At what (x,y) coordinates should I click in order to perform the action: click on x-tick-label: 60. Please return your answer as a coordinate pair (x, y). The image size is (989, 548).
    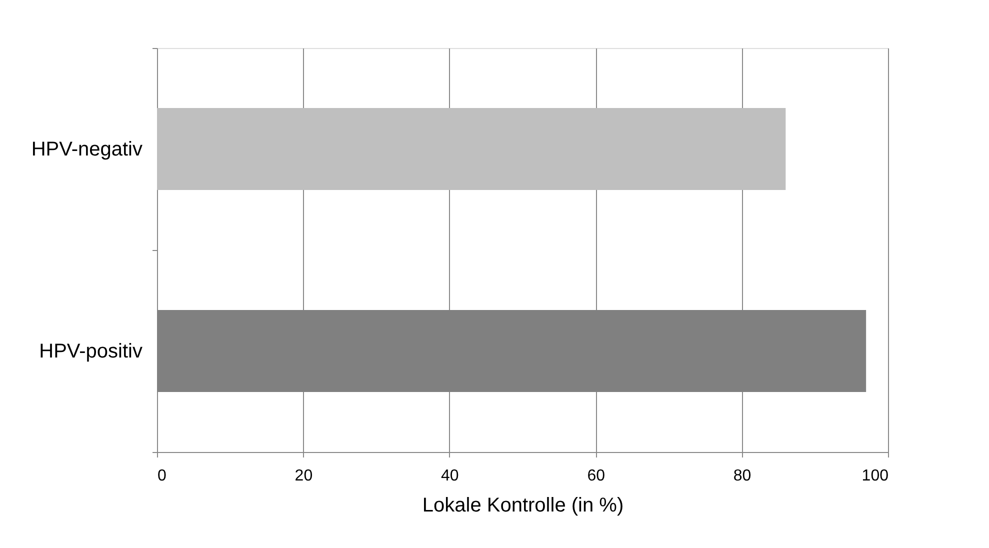
    Looking at the image, I should click on (596, 476).